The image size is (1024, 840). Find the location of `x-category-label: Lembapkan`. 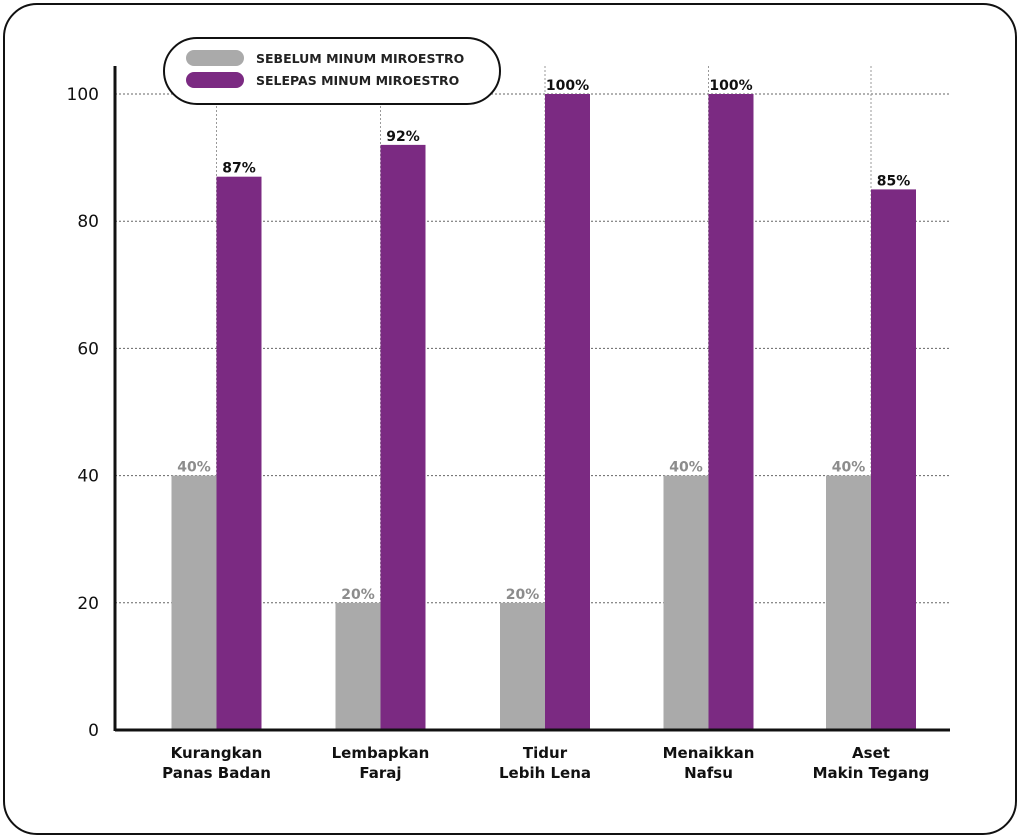

x-category-label: Lembapkan is located at coordinates (381, 753).